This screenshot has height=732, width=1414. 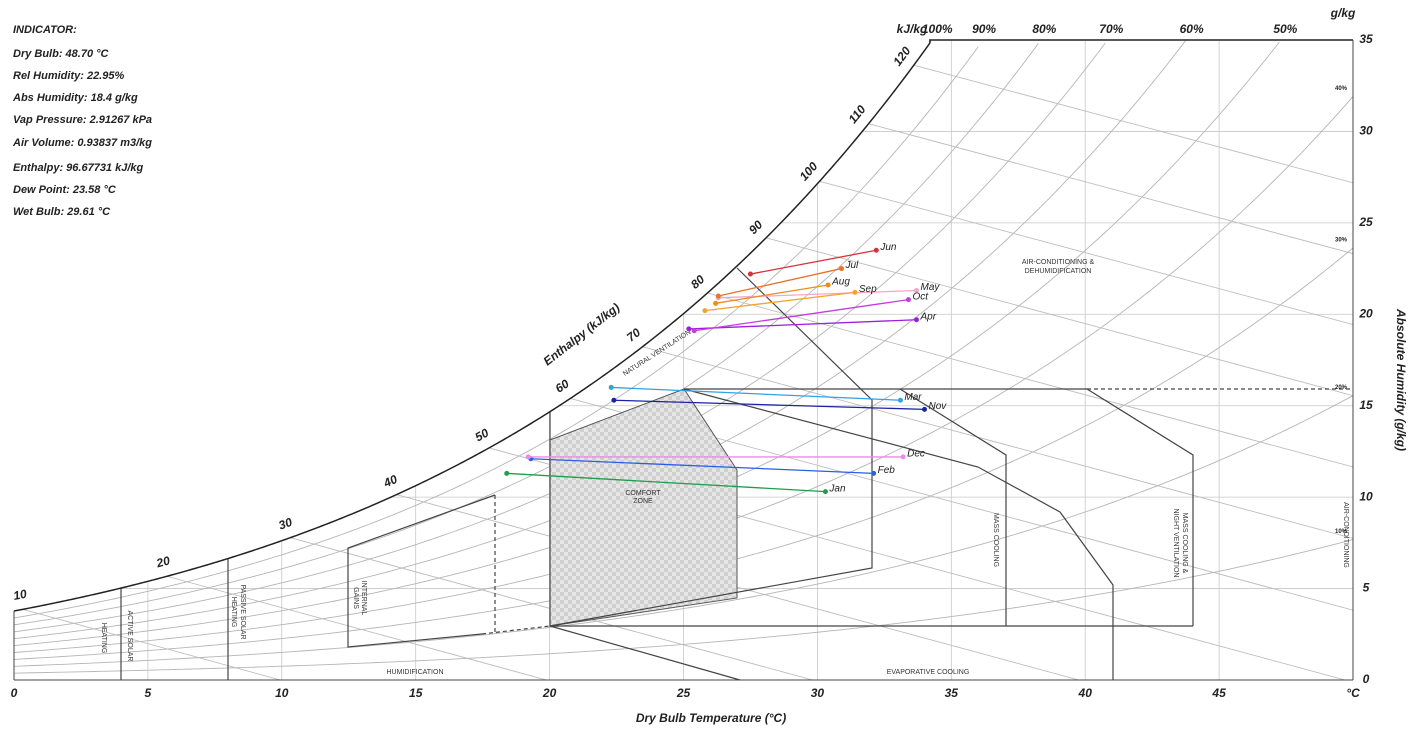 What do you see at coordinates (1341, 532) in the screenshot?
I see `rh-label: 10%` at bounding box center [1341, 532].